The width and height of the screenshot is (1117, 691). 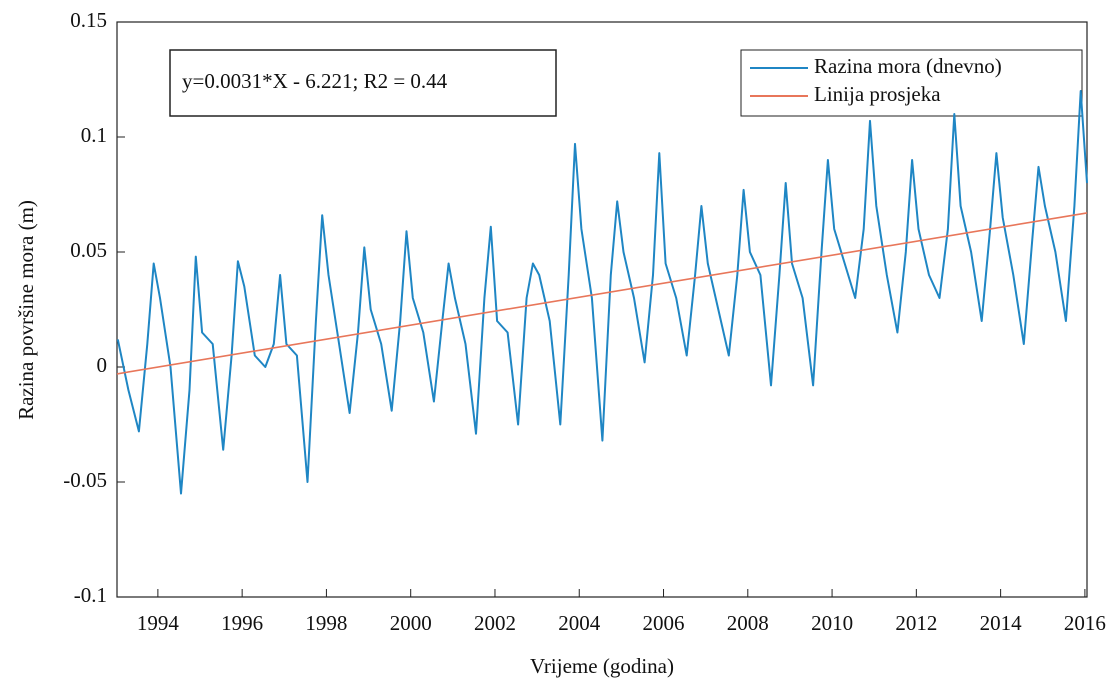 I want to click on x-tick-label: 2012, so click(x=916, y=623).